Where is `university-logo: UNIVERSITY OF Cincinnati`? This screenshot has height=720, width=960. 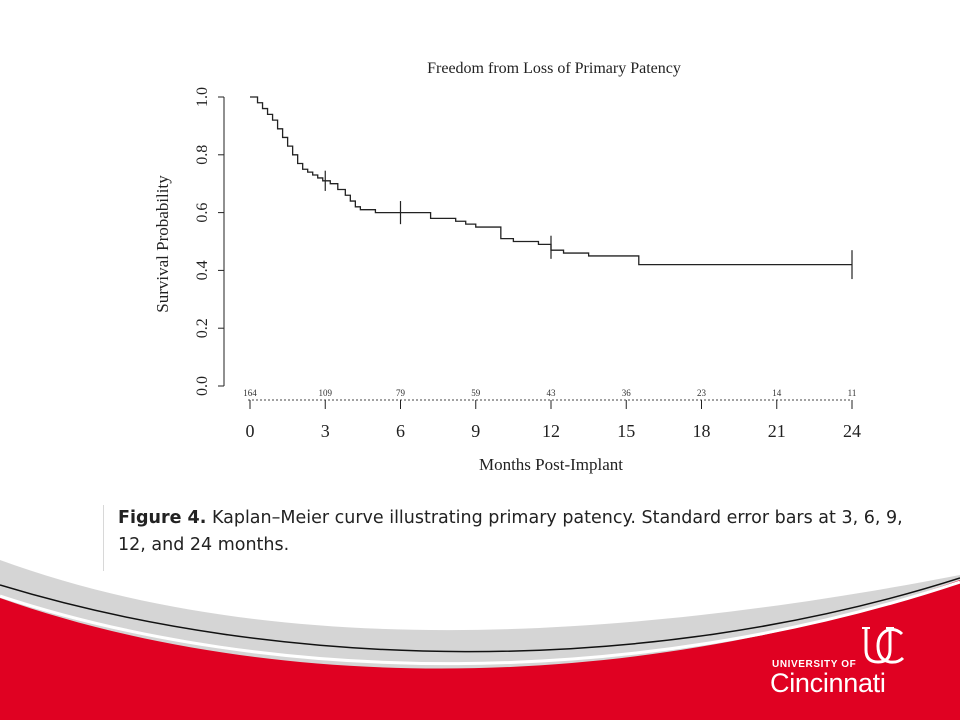
university-logo: UNIVERSITY OF Cincinnati is located at coordinates (851, 662).